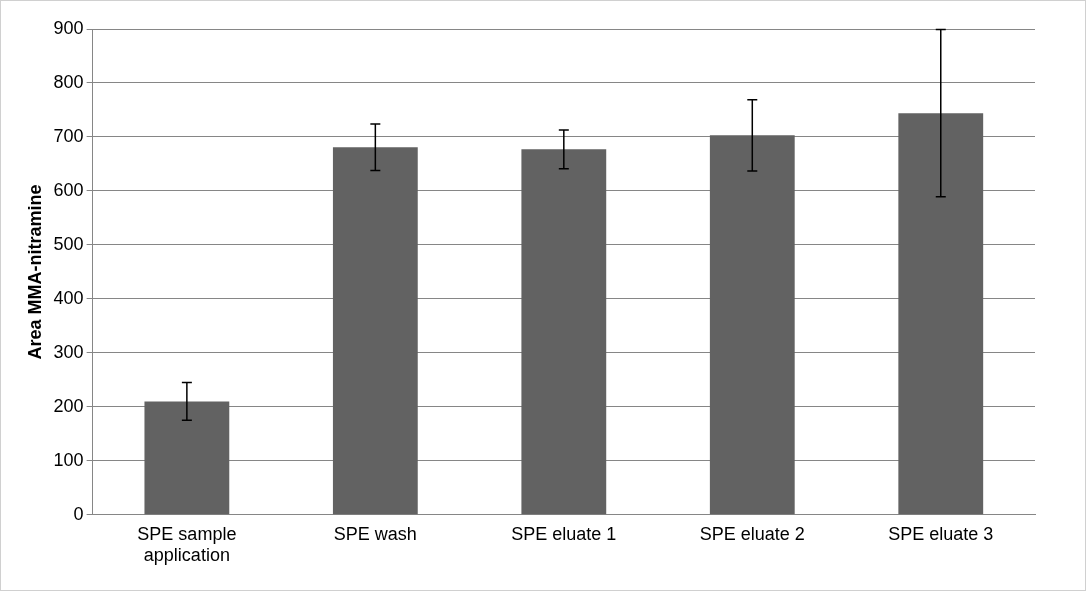 The width and height of the screenshot is (1086, 591). What do you see at coordinates (68, 81) in the screenshot?
I see `y-tick-label: 800` at bounding box center [68, 81].